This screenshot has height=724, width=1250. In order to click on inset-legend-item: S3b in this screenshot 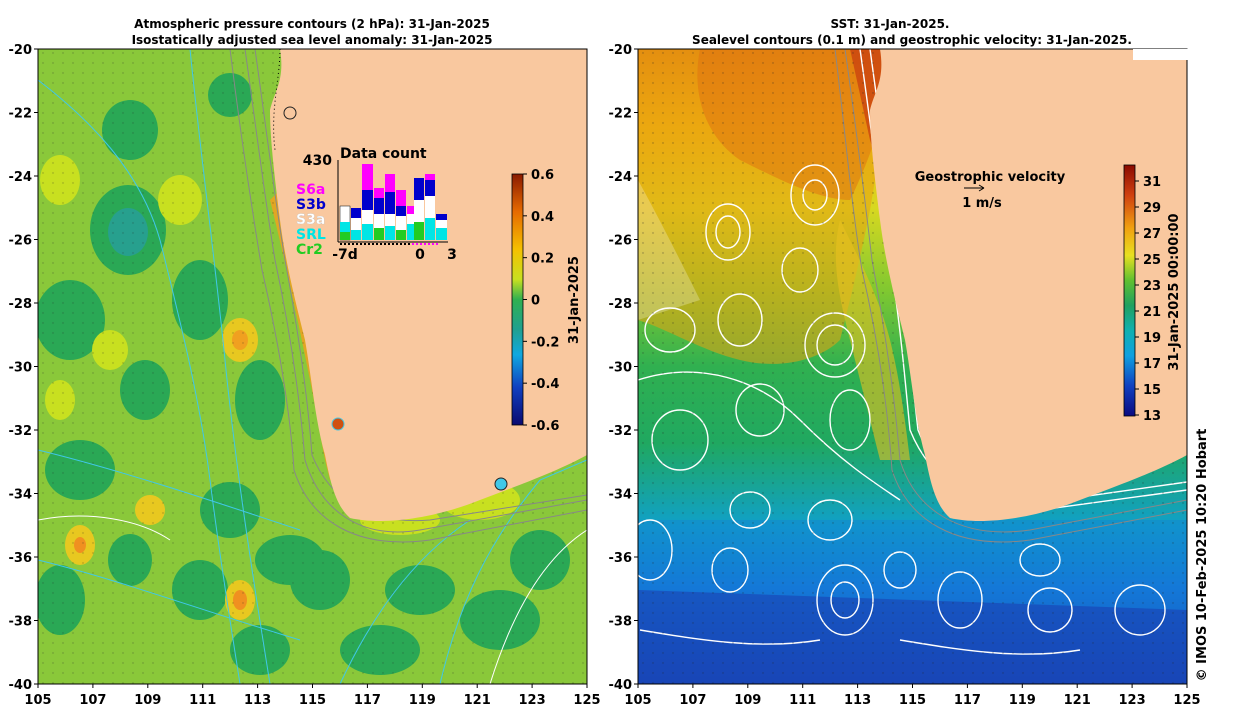, I will do `click(311, 205)`.